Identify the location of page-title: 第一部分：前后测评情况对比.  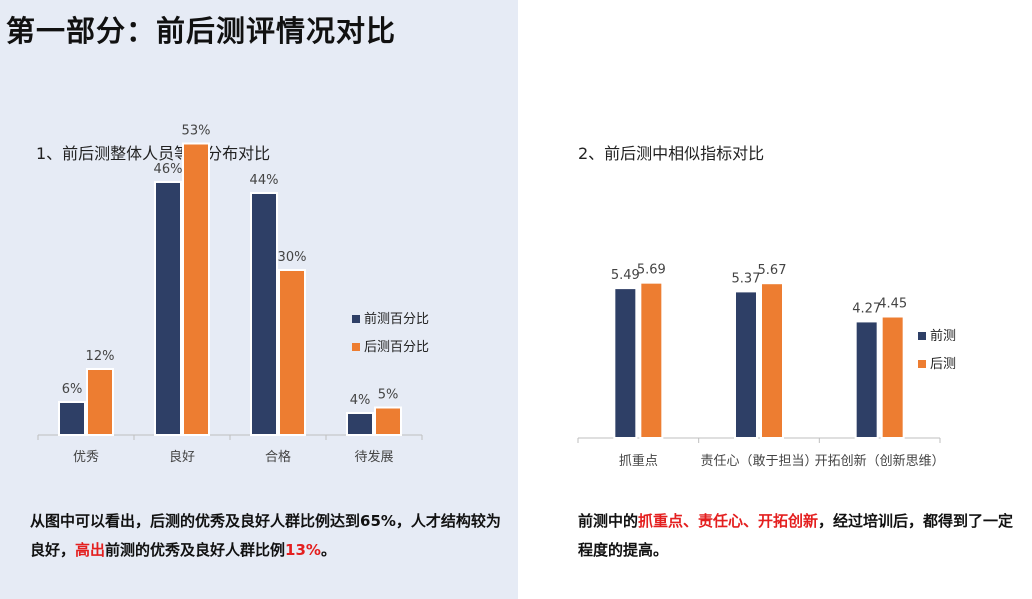
(201, 31).